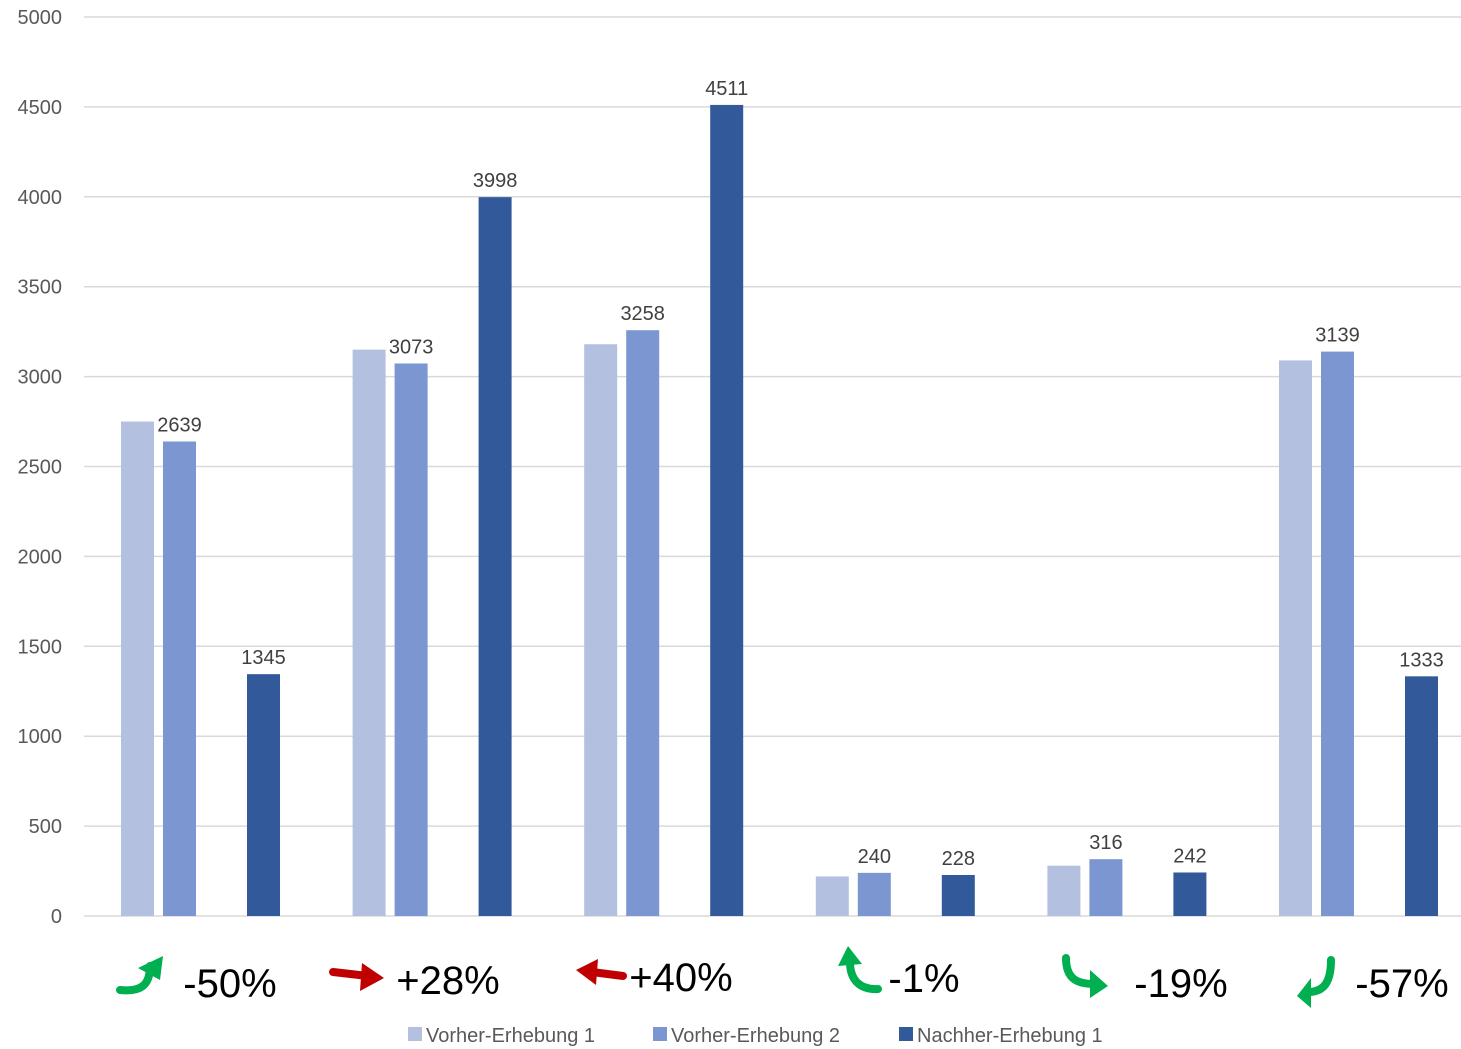 The image size is (1461, 1049). What do you see at coordinates (40, 647) in the screenshot?
I see `y-tick-label: 1500` at bounding box center [40, 647].